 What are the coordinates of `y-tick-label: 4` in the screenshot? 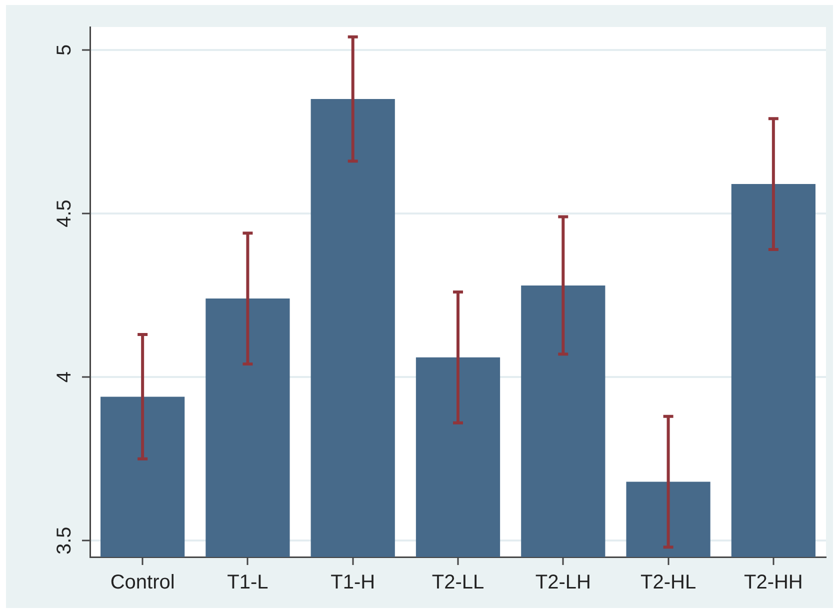 It's located at (65, 377).